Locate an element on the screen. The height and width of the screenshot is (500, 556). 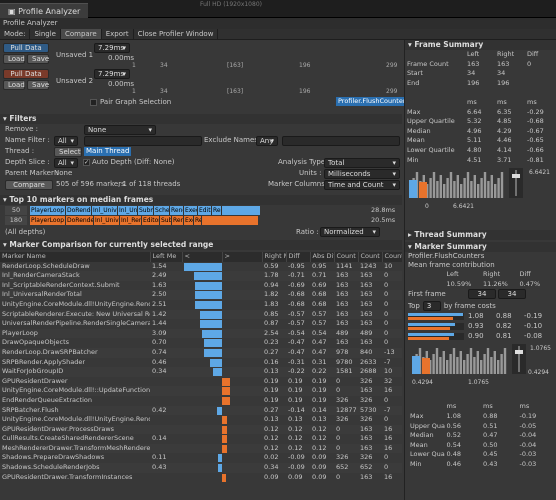
name-filter-dropdown: All is located at coordinates (66, 141).